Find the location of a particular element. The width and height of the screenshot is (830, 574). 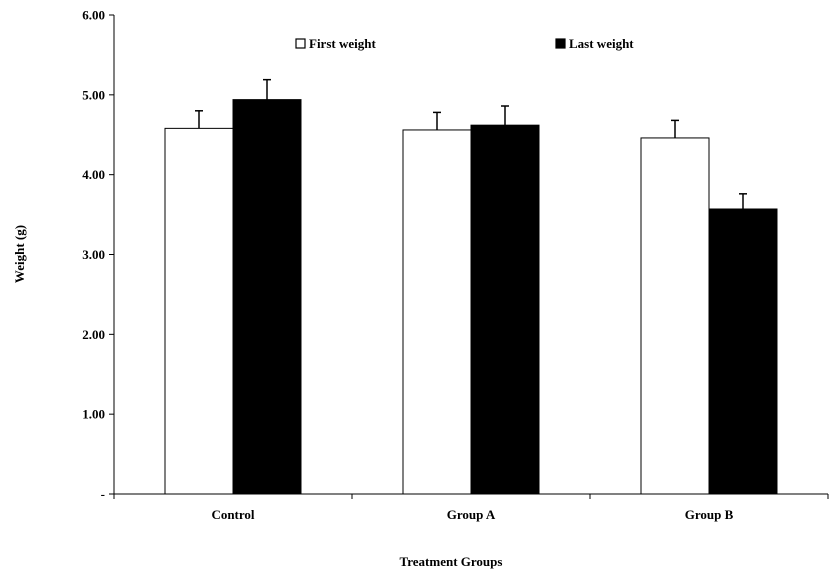

y-tick-label: 1.00 is located at coordinates (93, 414).